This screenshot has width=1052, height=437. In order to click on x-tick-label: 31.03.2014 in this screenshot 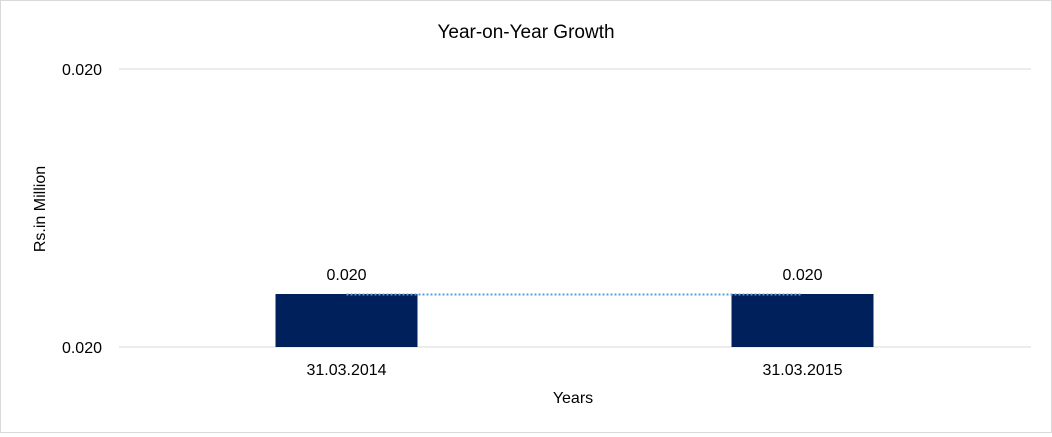, I will do `click(346, 370)`.